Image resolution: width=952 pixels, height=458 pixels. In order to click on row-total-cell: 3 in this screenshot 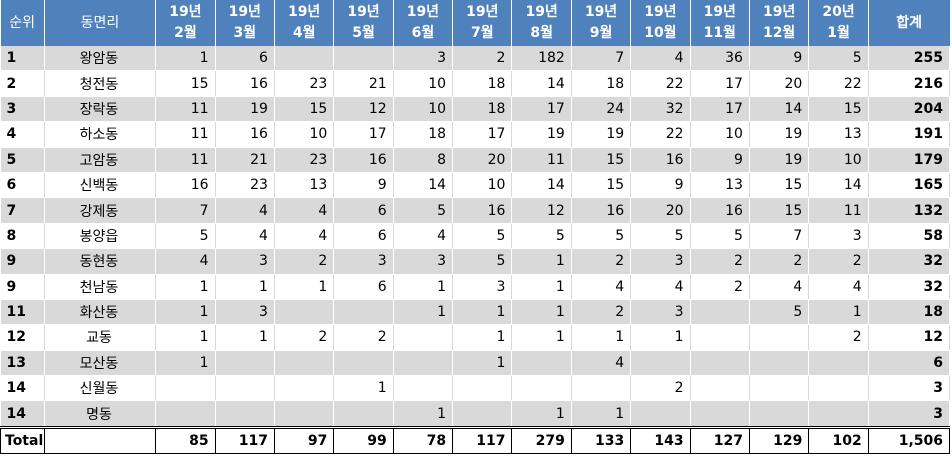, I will do `click(909, 388)`.